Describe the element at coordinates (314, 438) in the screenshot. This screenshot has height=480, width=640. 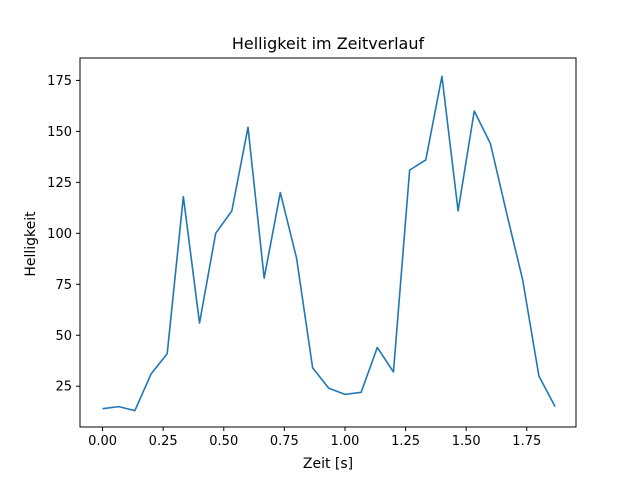
I see `x-axis-ticks: 0.00 0.25 0.50 0.75 1.00 1.25 1.50 1.75` at that location.